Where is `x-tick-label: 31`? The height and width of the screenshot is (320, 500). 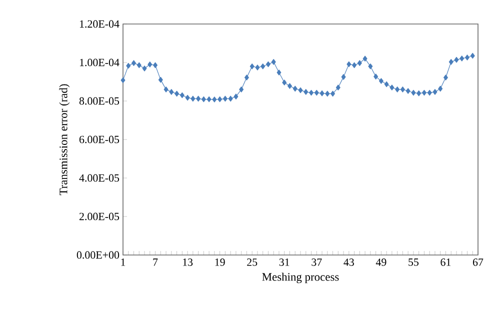 x-tick-label: 31 is located at coordinates (284, 262).